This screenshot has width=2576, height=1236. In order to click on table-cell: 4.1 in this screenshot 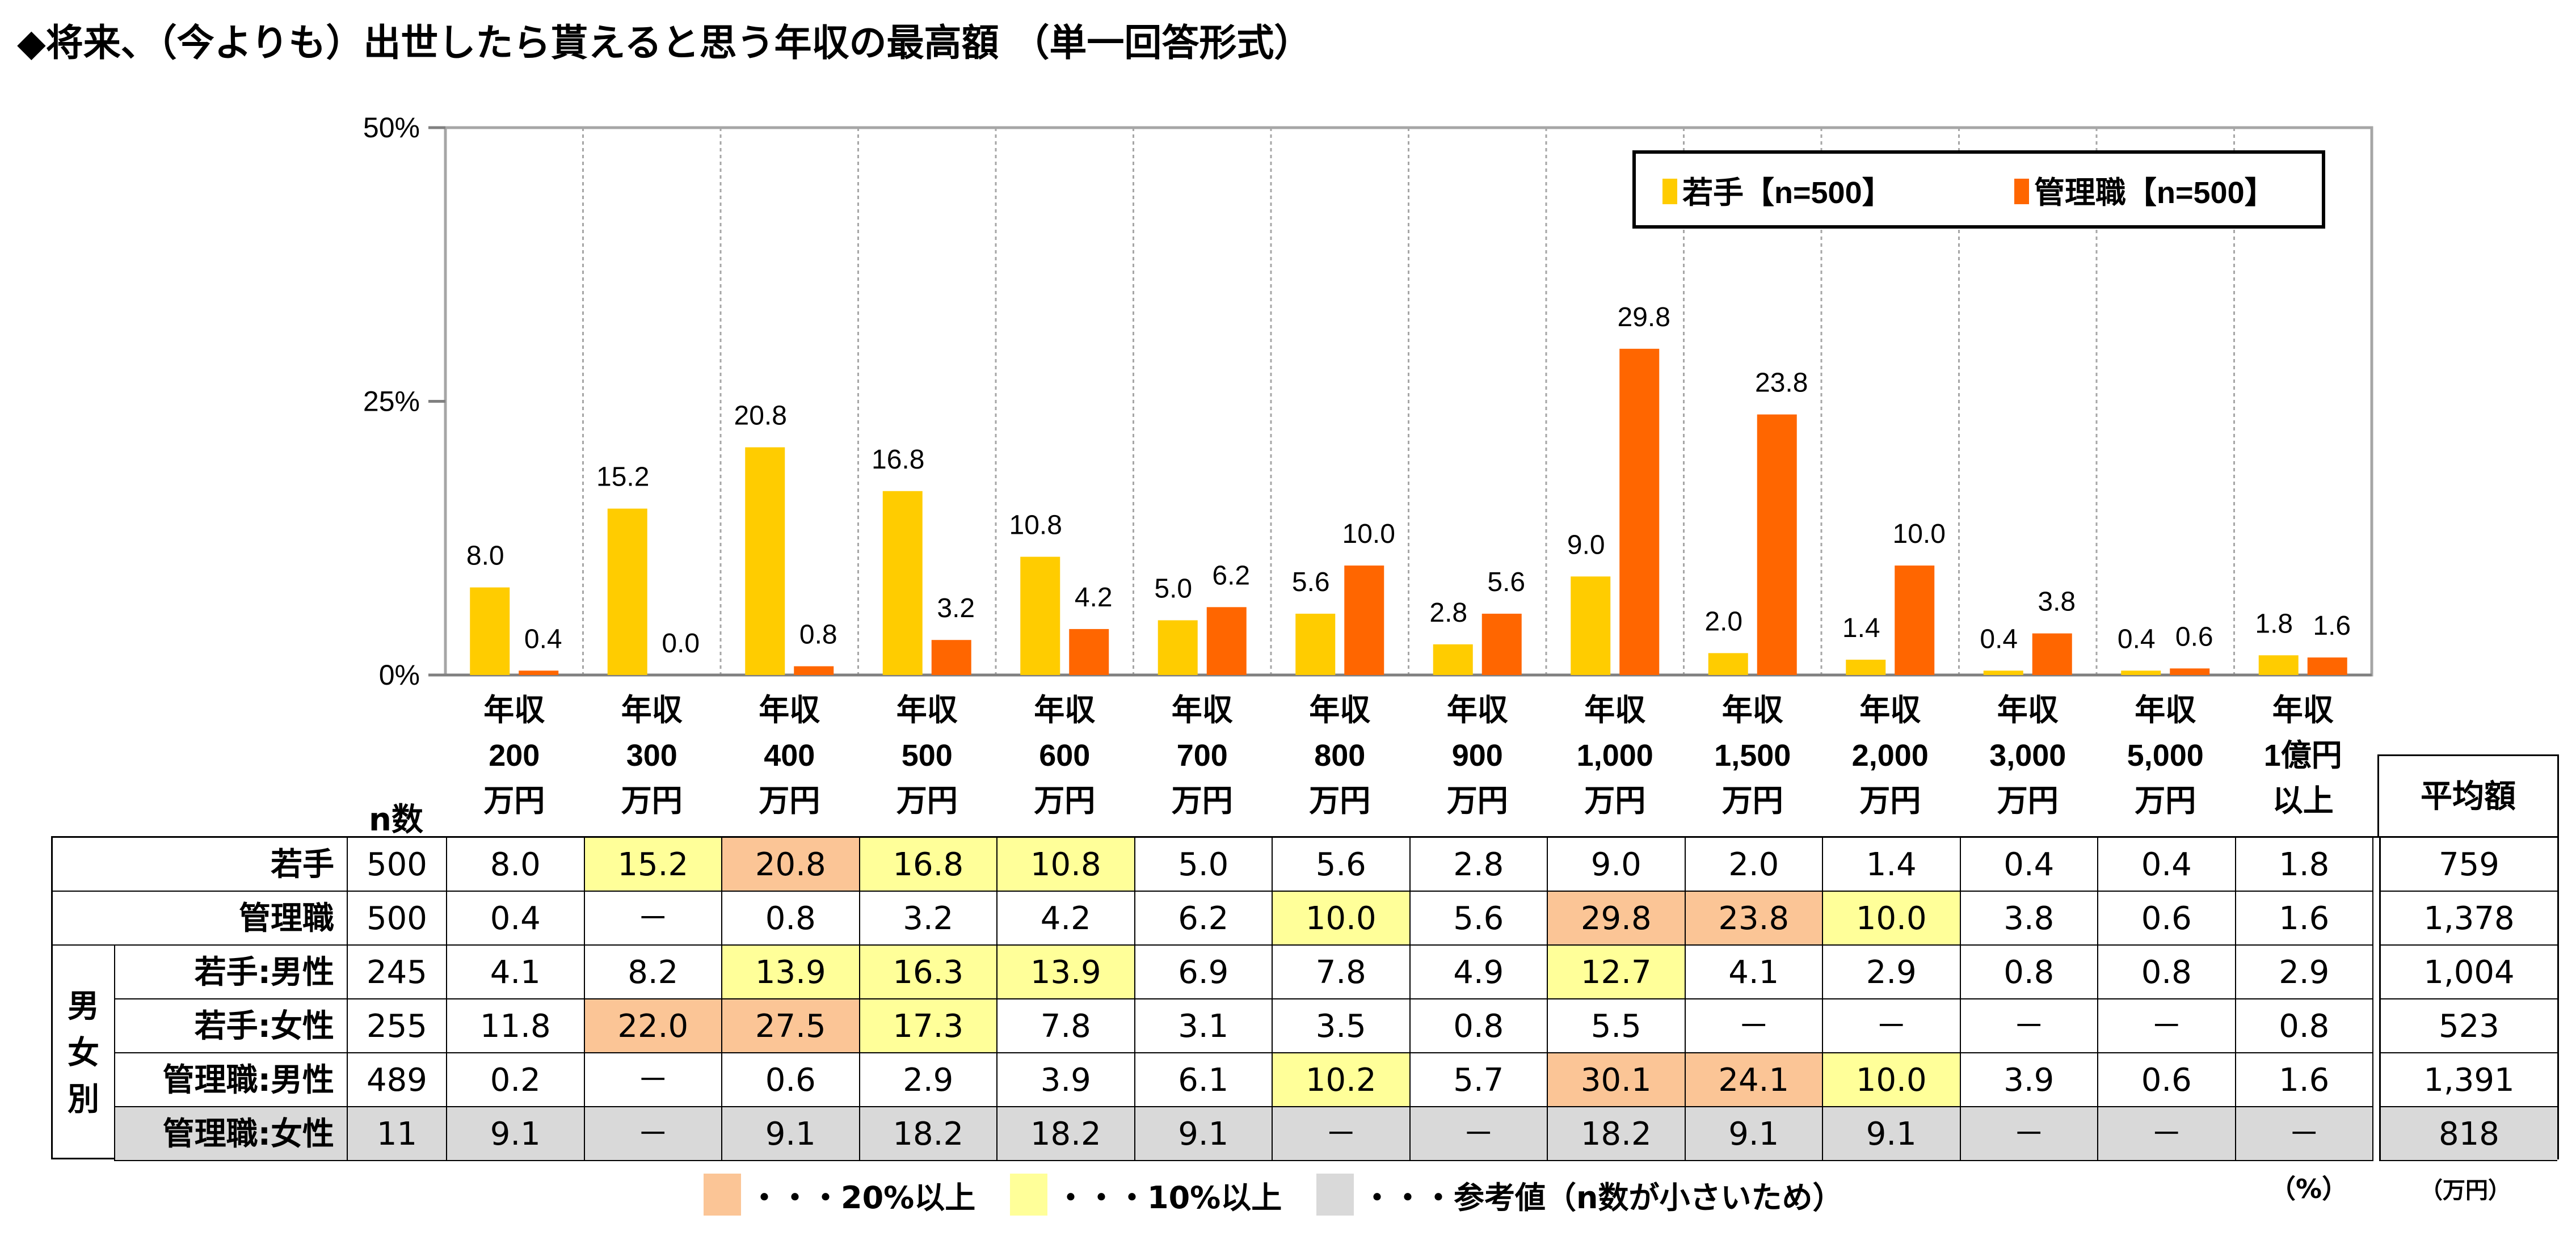, I will do `click(516, 972)`.